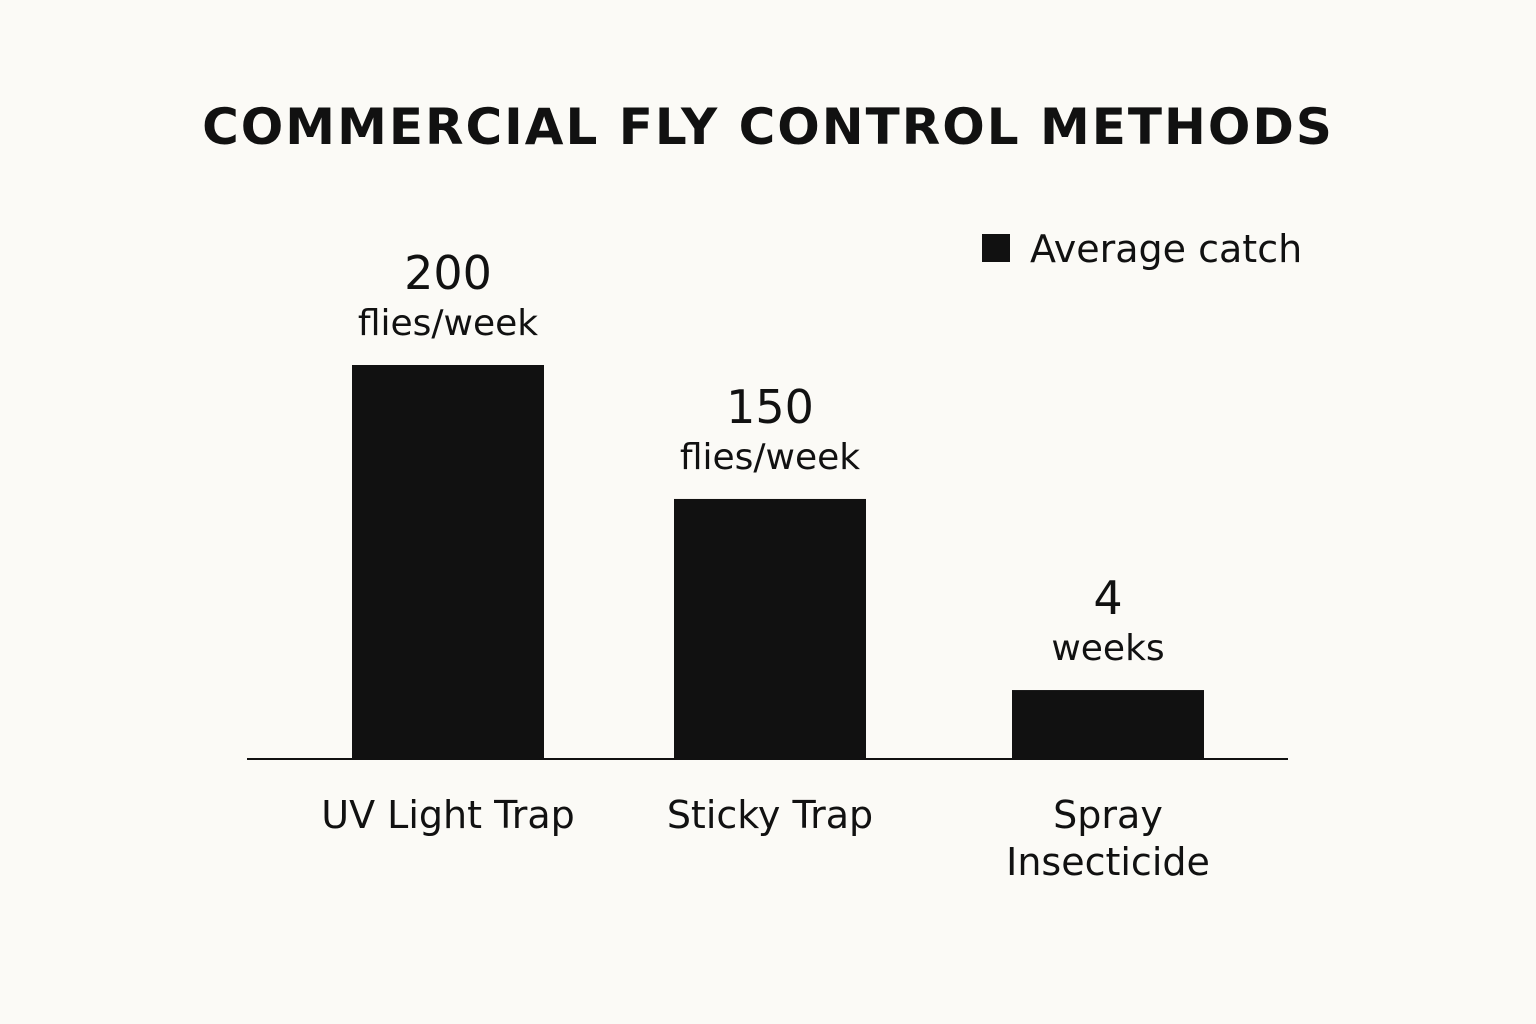  What do you see at coordinates (996, 248) in the screenshot?
I see `legend-swatch` at bounding box center [996, 248].